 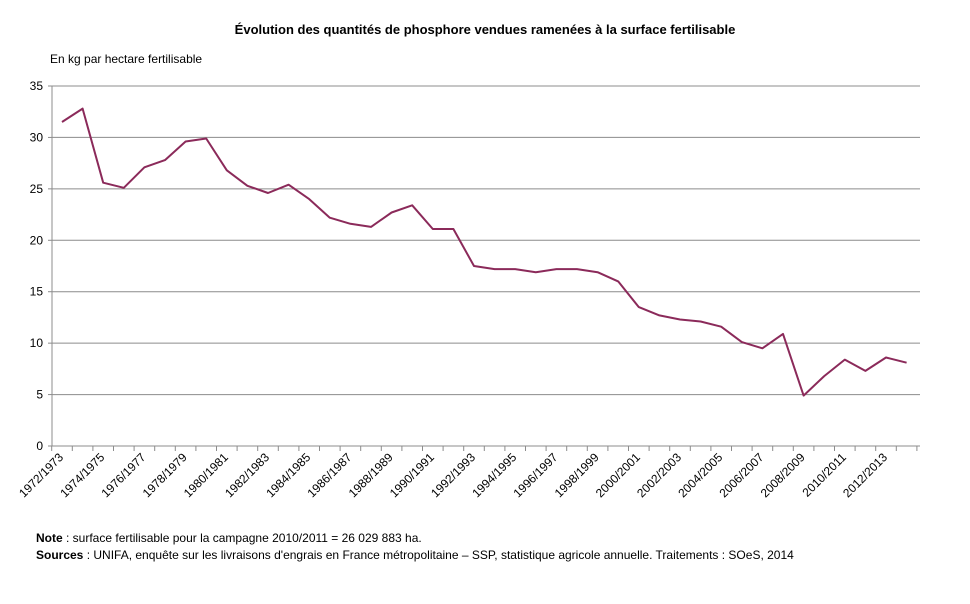 I want to click on y-tick-label: 25, so click(x=37, y=189).